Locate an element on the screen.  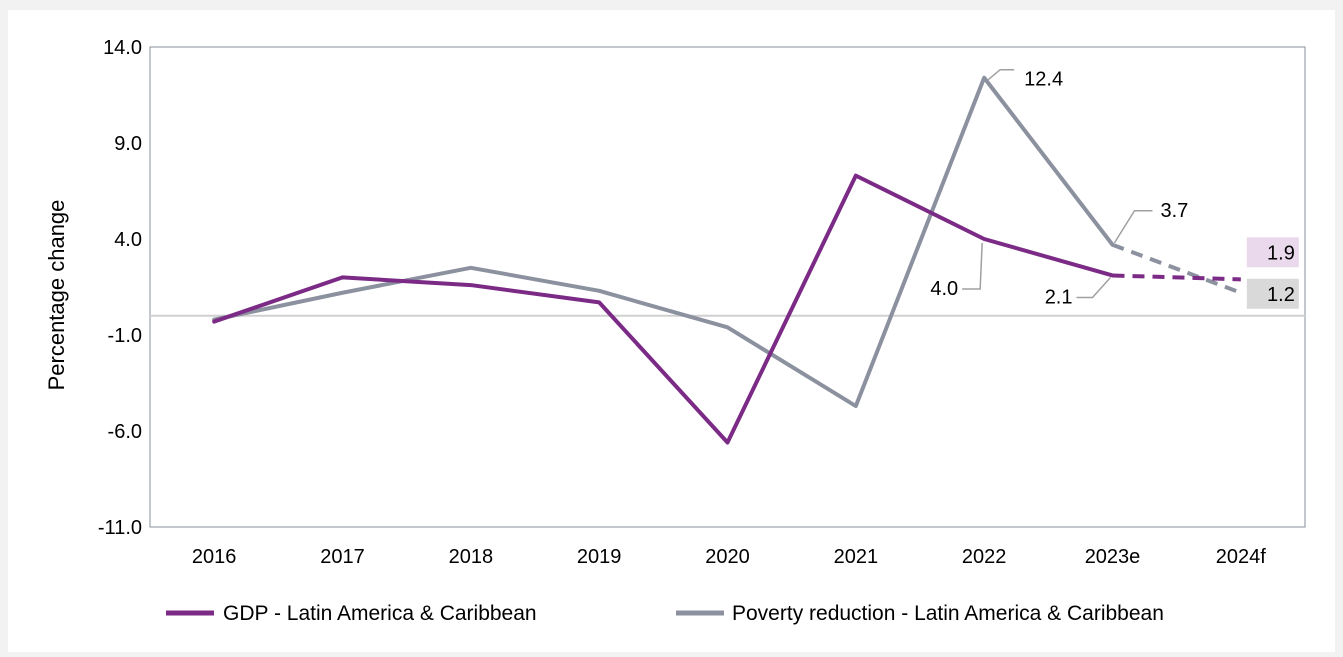
y-tick-label: 9.0 is located at coordinates (128, 144).